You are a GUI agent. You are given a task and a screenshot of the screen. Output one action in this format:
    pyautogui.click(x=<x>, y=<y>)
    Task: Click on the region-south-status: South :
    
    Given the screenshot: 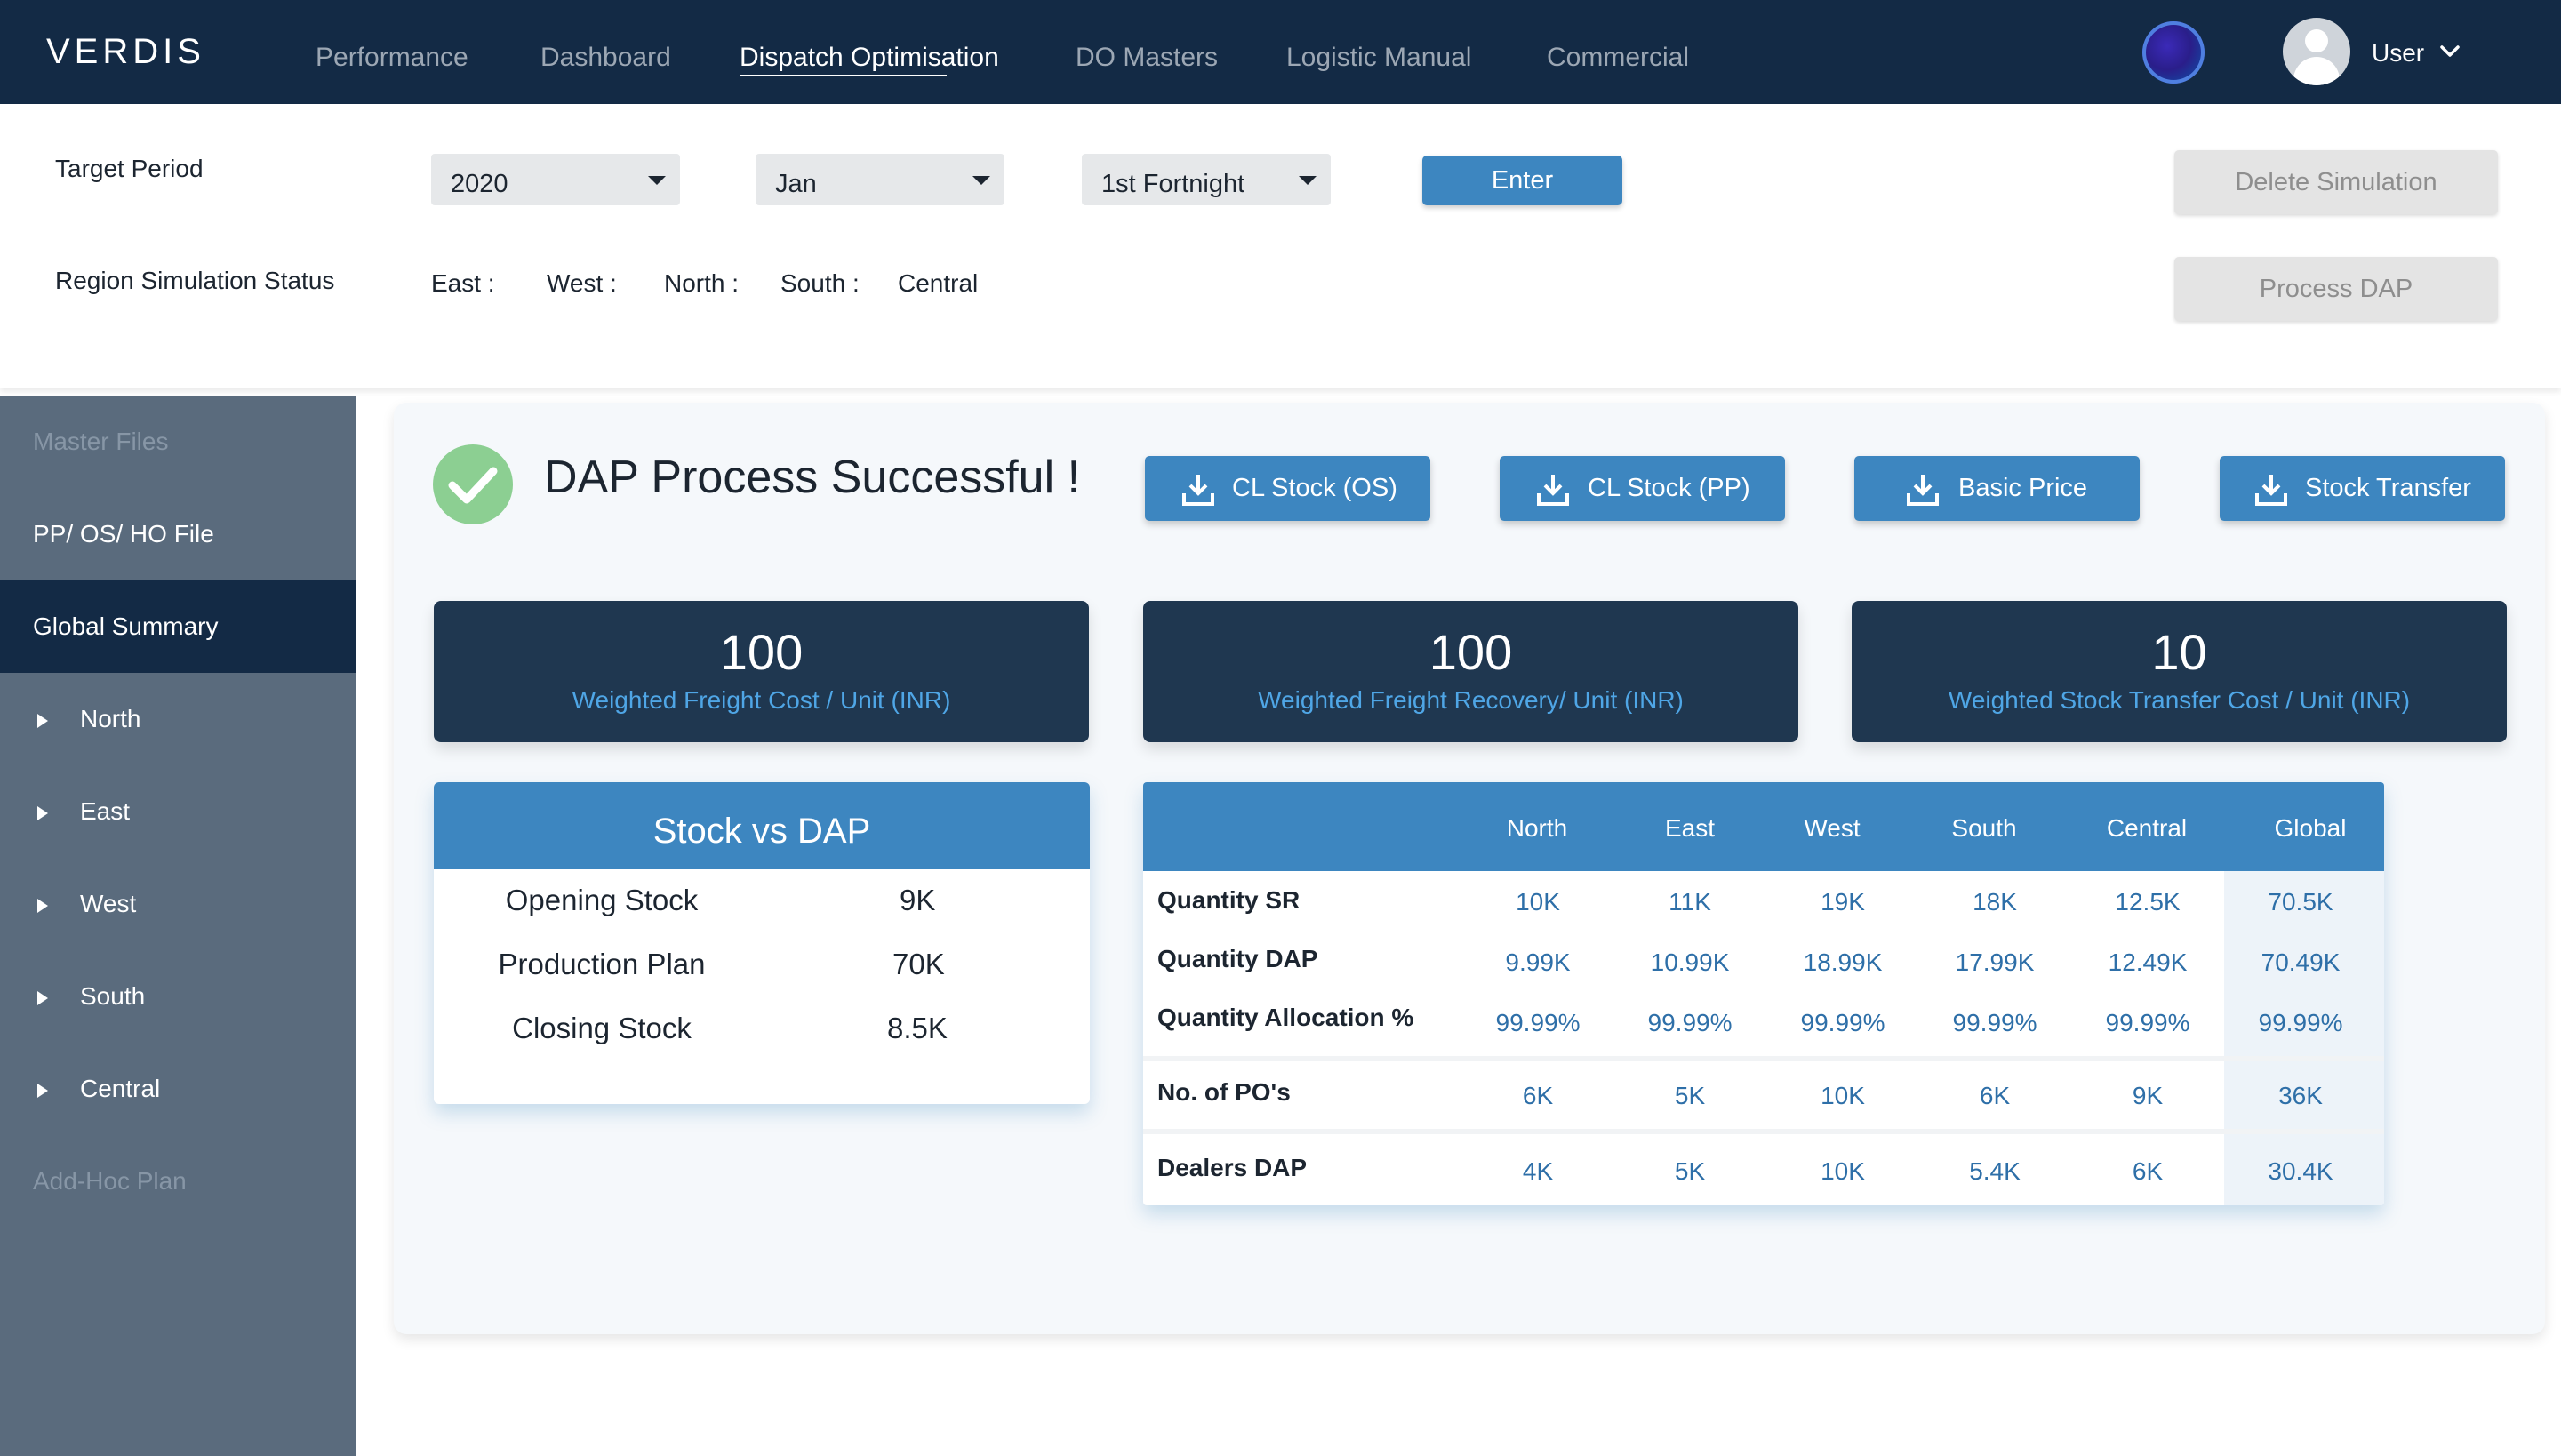 What is the action you would take?
    pyautogui.click(x=820, y=283)
    